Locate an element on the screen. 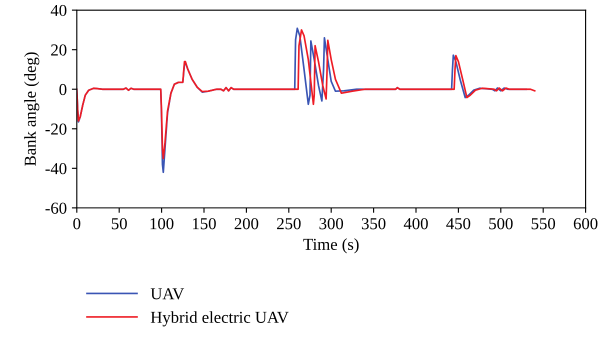 The height and width of the screenshot is (338, 600). x-axis-title: Time (s) is located at coordinates (331, 246).